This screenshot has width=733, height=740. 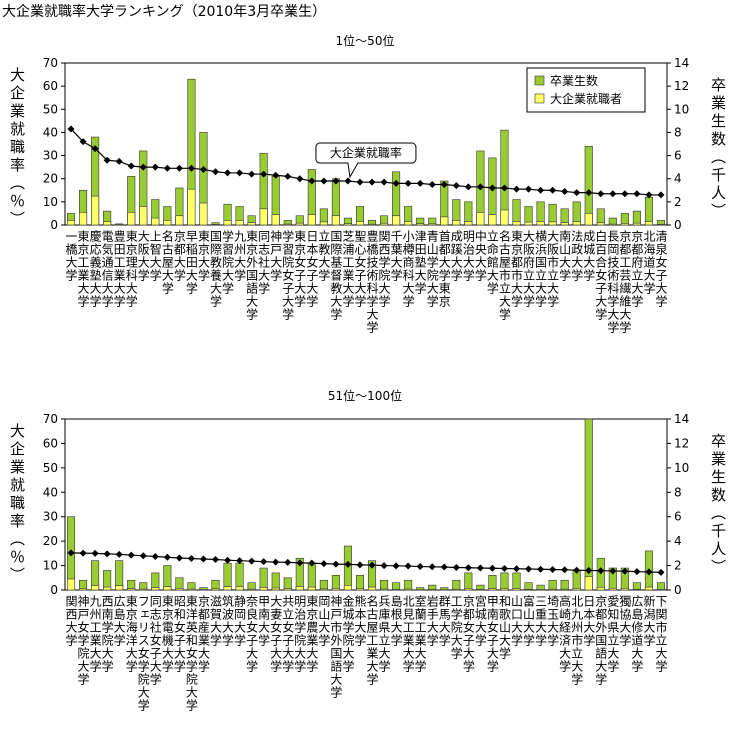 I want to click on x-tick-label: 宮城大学, so click(x=480, y=620).